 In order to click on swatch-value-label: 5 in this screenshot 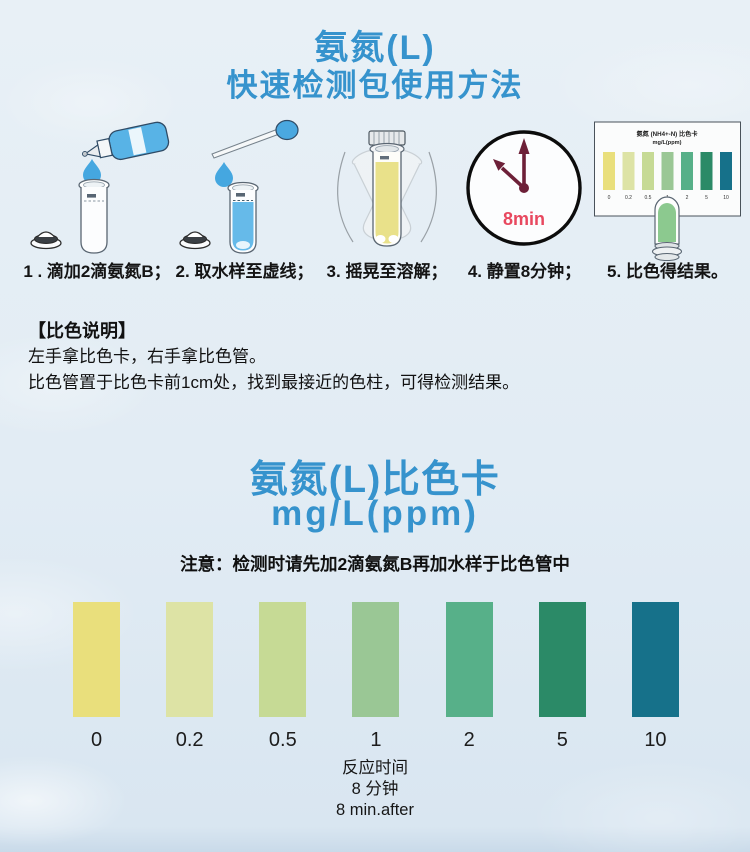, I will do `click(562, 740)`.